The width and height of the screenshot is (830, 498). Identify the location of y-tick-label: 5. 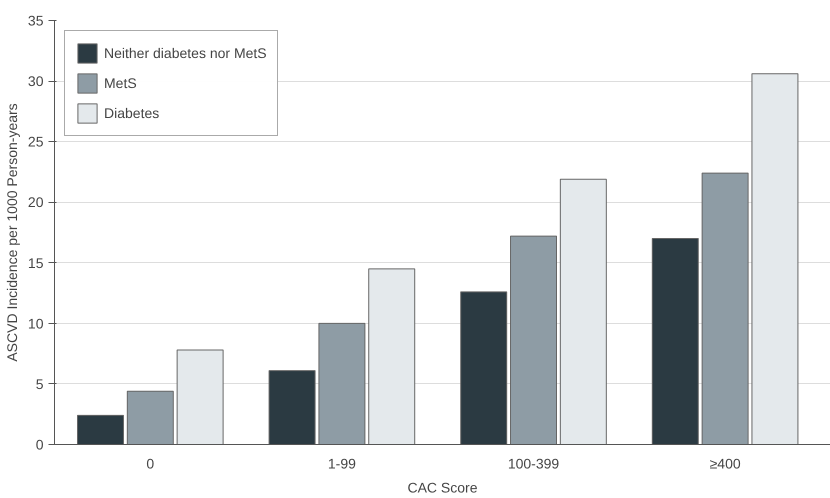
(40, 384).